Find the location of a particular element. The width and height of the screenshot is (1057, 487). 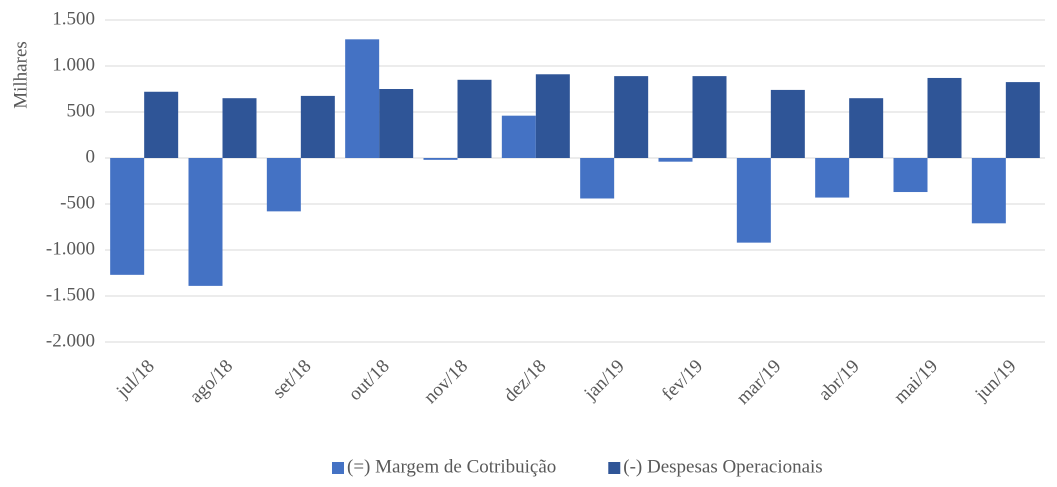

x-tick-label: mai/19 is located at coordinates (916, 382).